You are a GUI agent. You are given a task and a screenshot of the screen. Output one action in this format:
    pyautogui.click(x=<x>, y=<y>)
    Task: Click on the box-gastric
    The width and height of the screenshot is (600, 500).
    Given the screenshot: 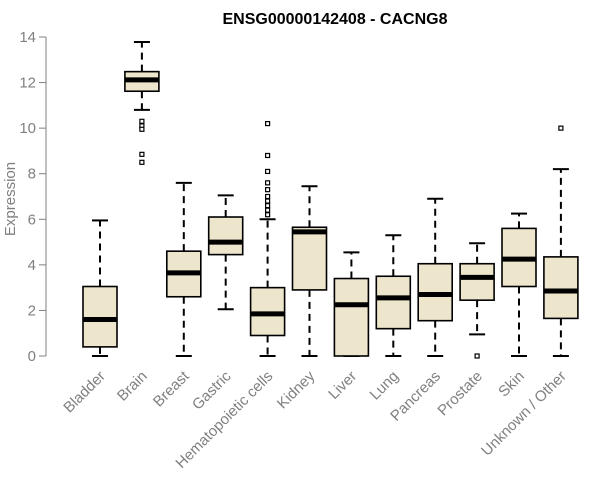 What is the action you would take?
    pyautogui.click(x=225, y=252)
    